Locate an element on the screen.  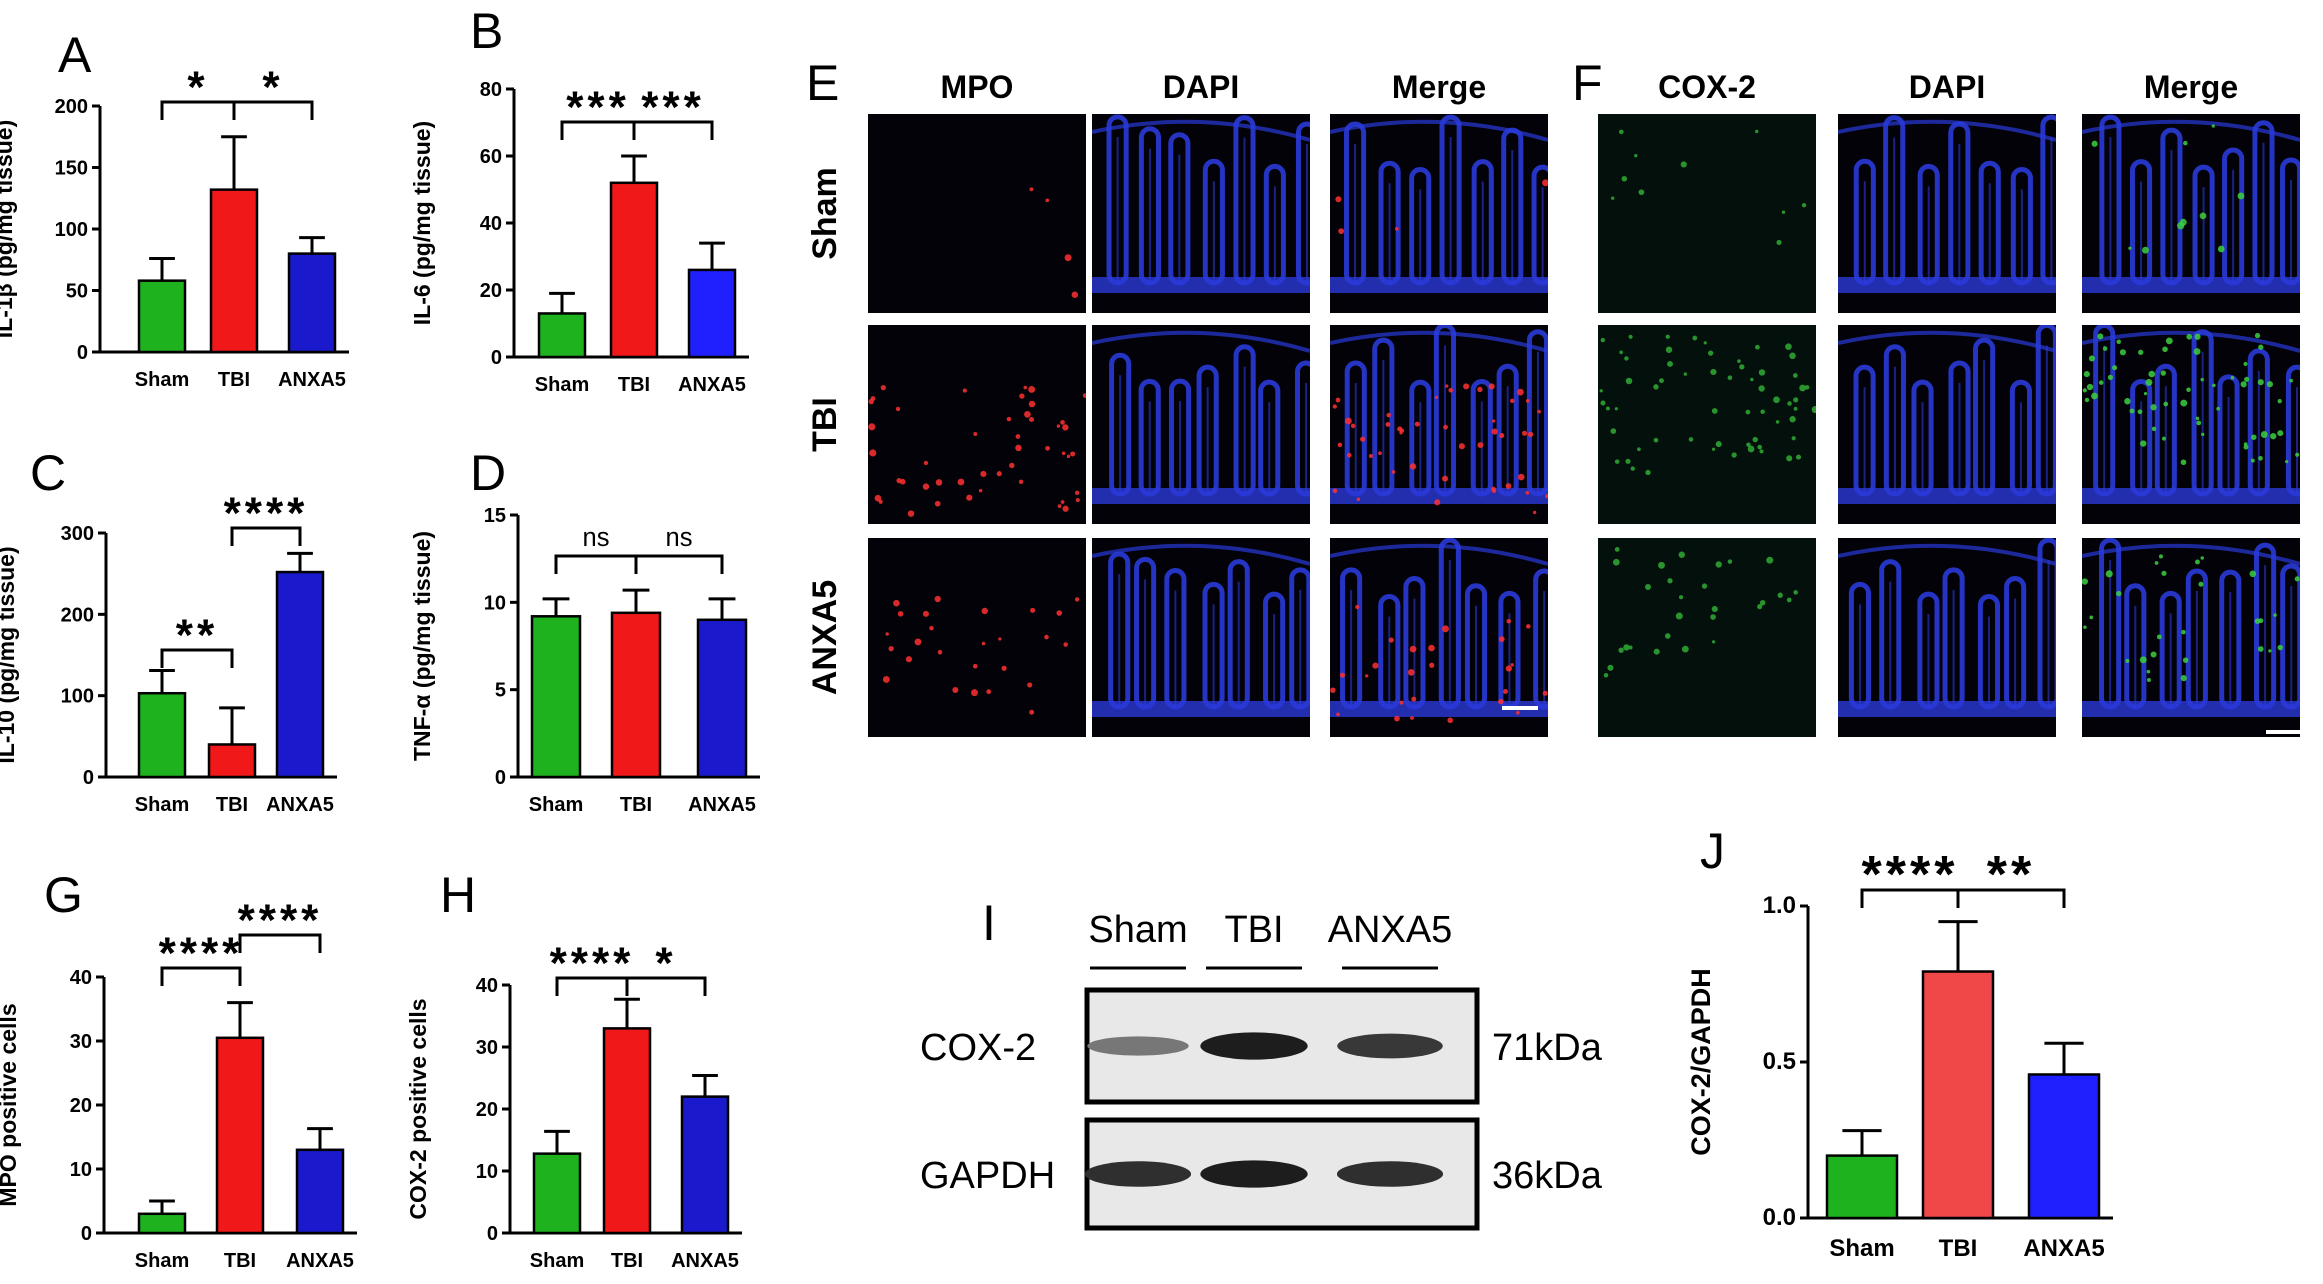
y-tick-label: 80 is located at coordinates (491, 90).